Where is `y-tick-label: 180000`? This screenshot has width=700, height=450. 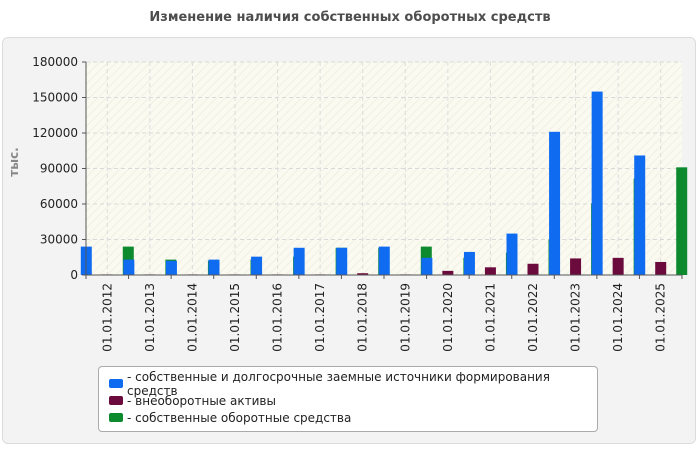
y-tick-label: 180000 is located at coordinates (55, 62).